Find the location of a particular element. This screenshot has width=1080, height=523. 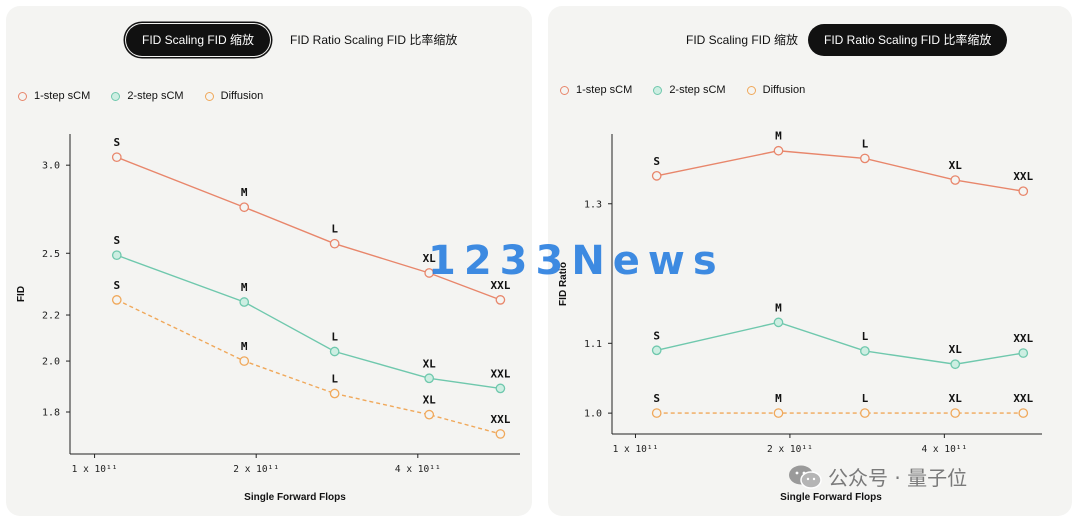

wechat-label: 公众号 · 量子位 is located at coordinates (898, 478).